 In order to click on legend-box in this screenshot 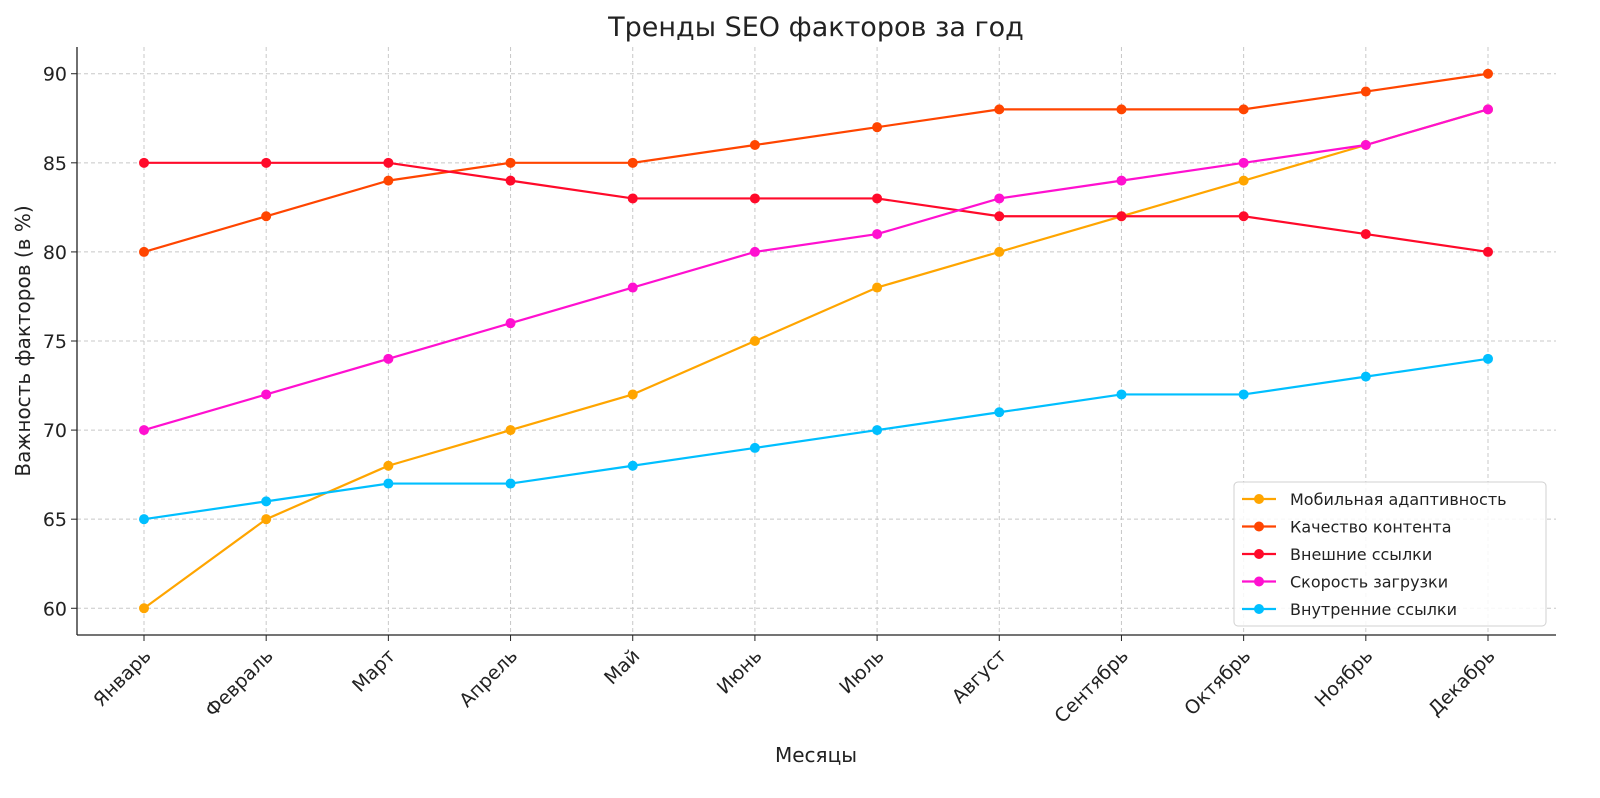, I will do `click(1390, 554)`.